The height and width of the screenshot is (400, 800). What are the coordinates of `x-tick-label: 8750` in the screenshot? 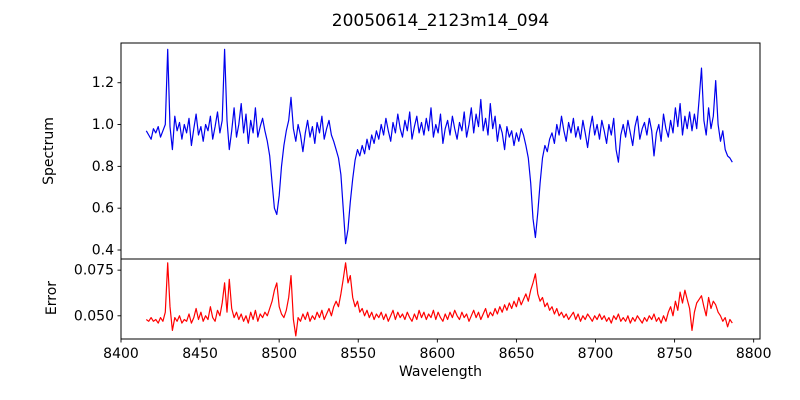 It's located at (675, 354).